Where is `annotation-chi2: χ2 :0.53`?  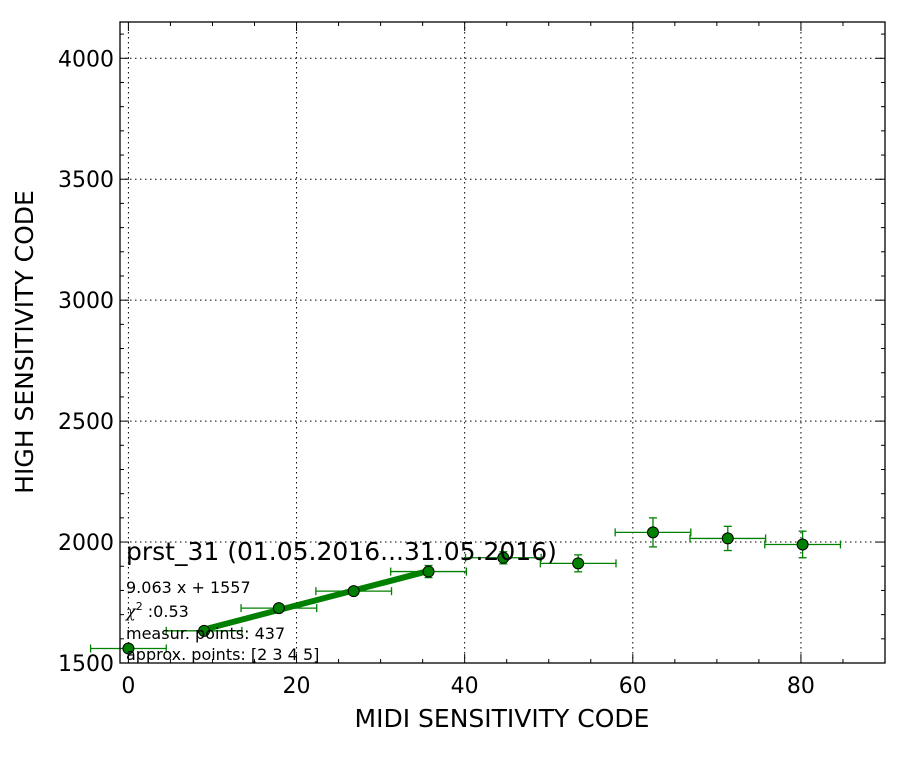 annotation-chi2: χ2 :0.53 is located at coordinates (157, 610).